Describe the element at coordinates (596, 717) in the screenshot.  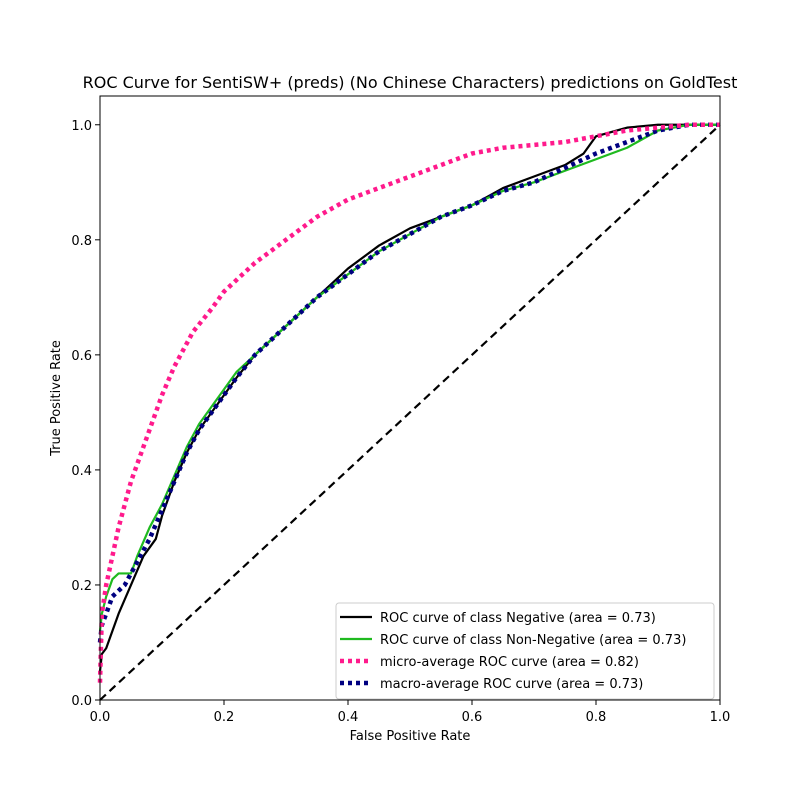
I see `x-tick-label: 0.8` at that location.